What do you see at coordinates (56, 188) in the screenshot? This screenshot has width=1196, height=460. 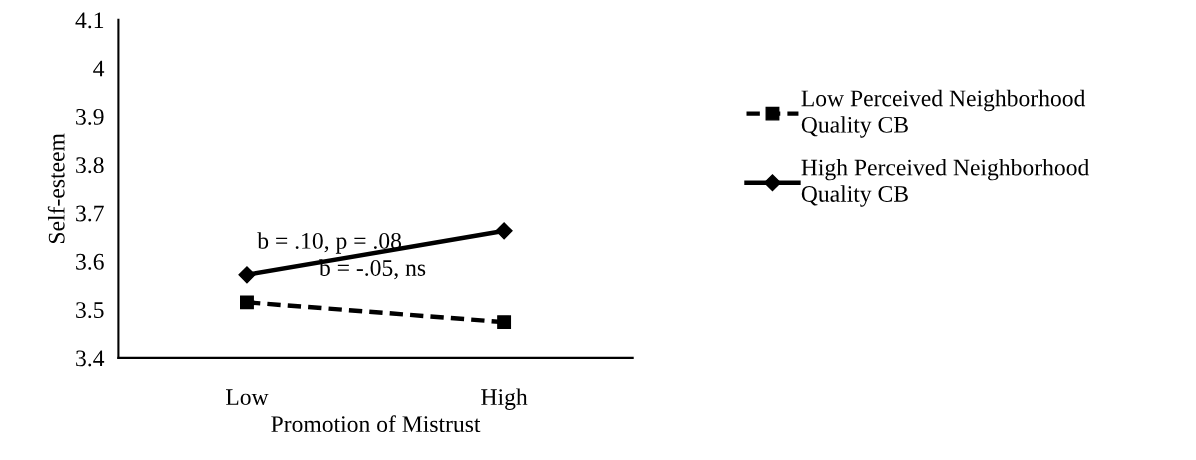 I see `y-axis-title: Self-esteem` at bounding box center [56, 188].